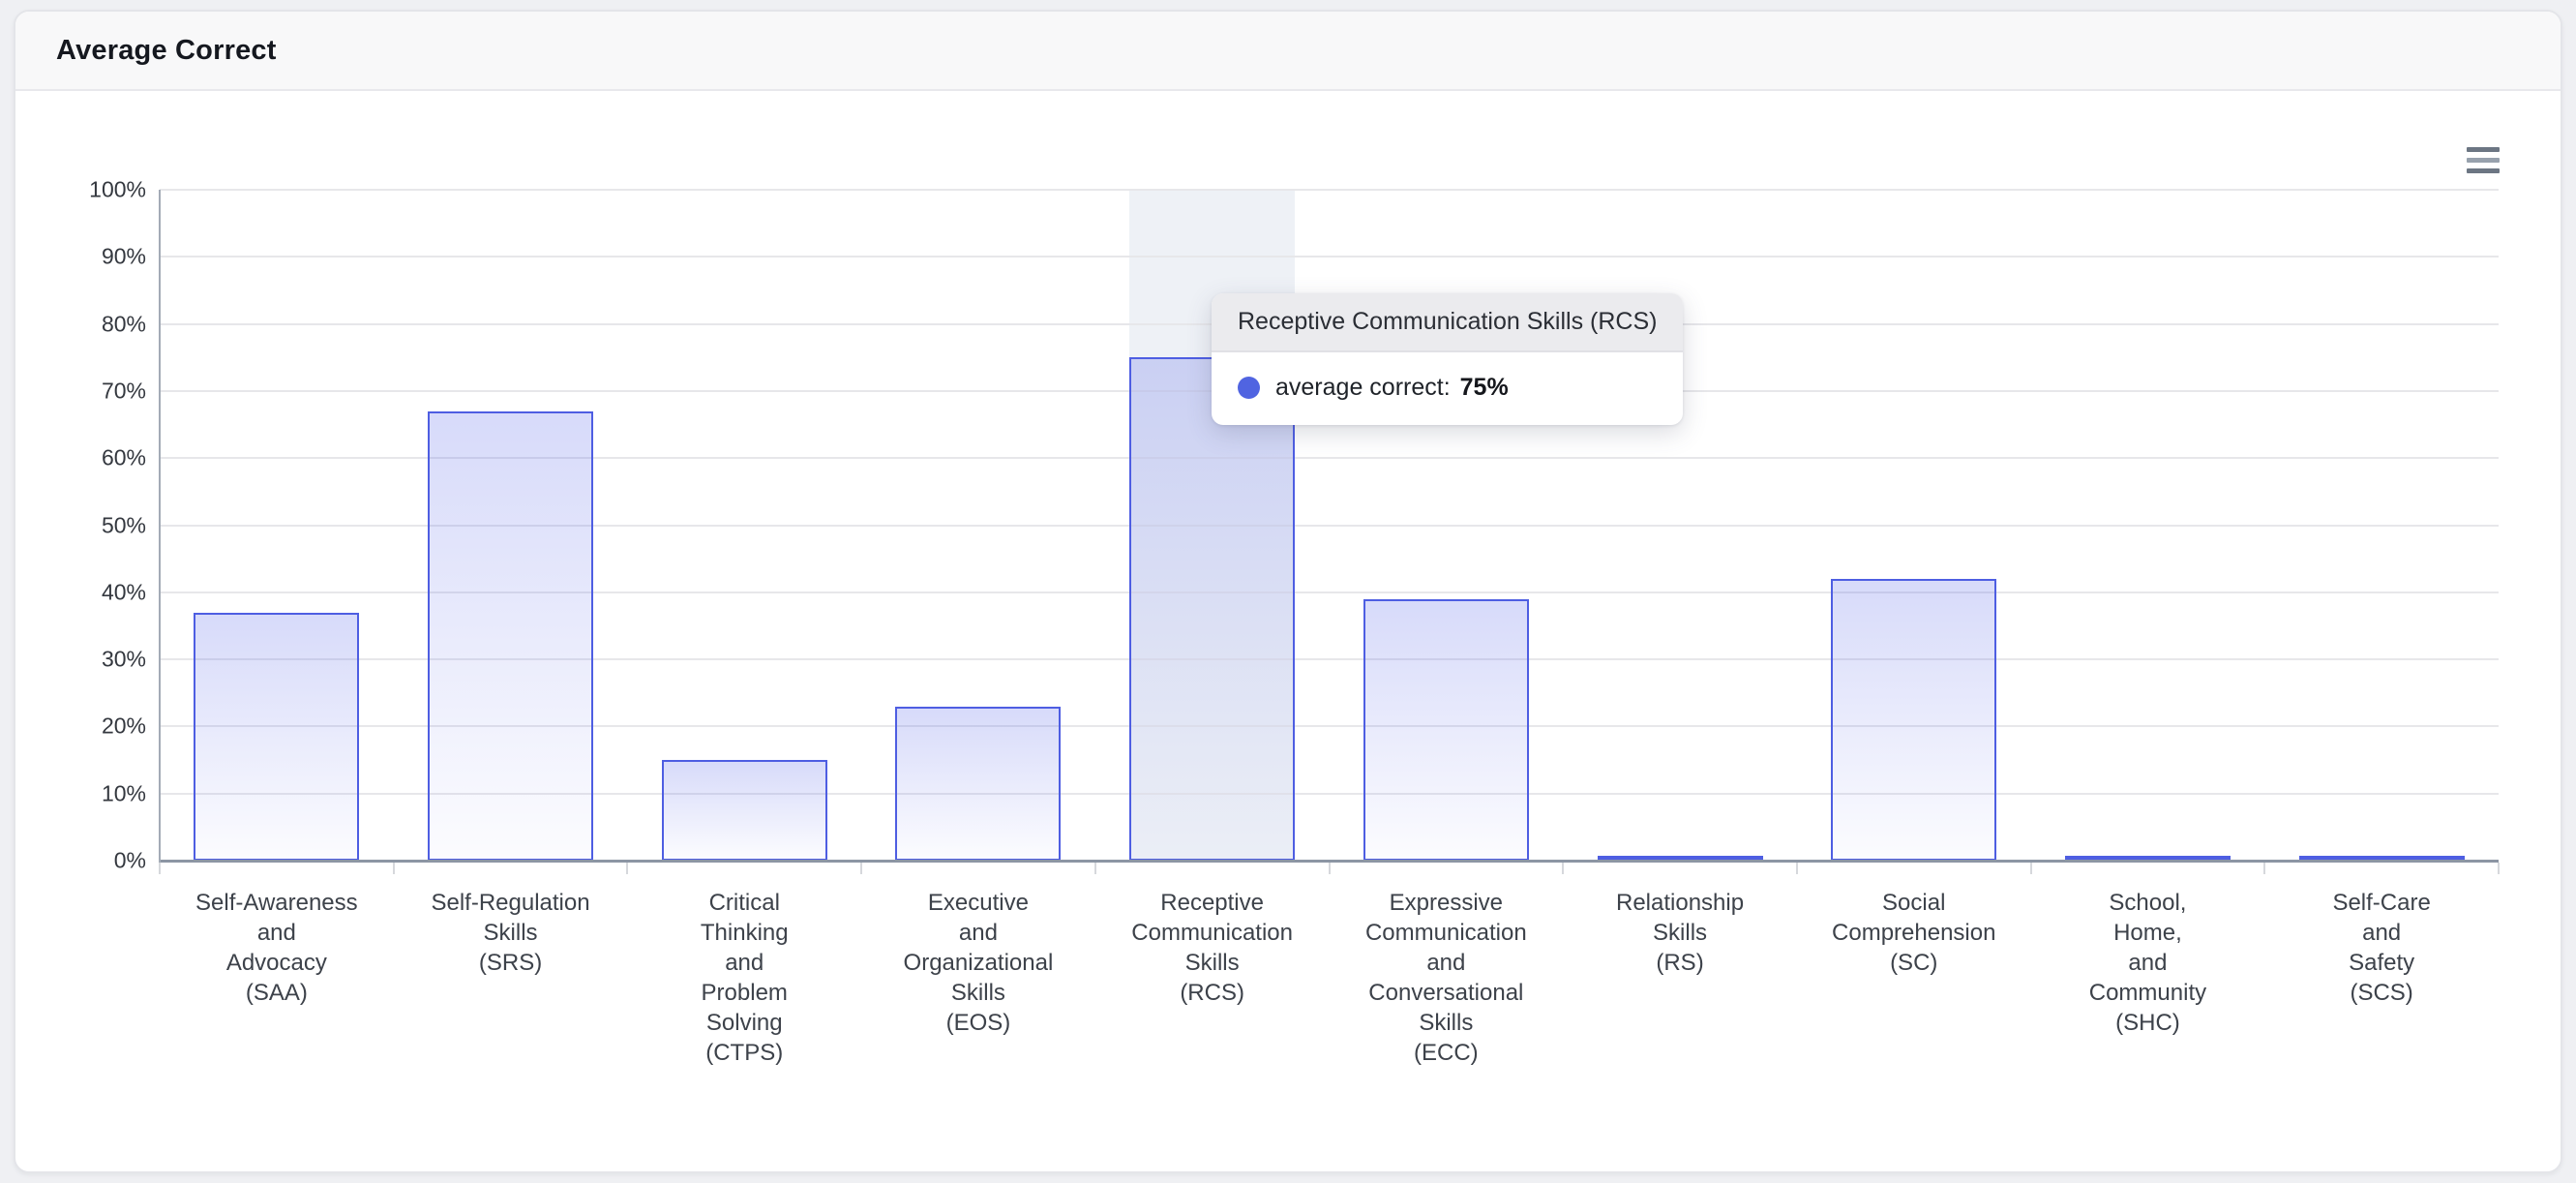 This screenshot has width=2576, height=1183. I want to click on x-axis-label-line: (SAA), so click(276, 993).